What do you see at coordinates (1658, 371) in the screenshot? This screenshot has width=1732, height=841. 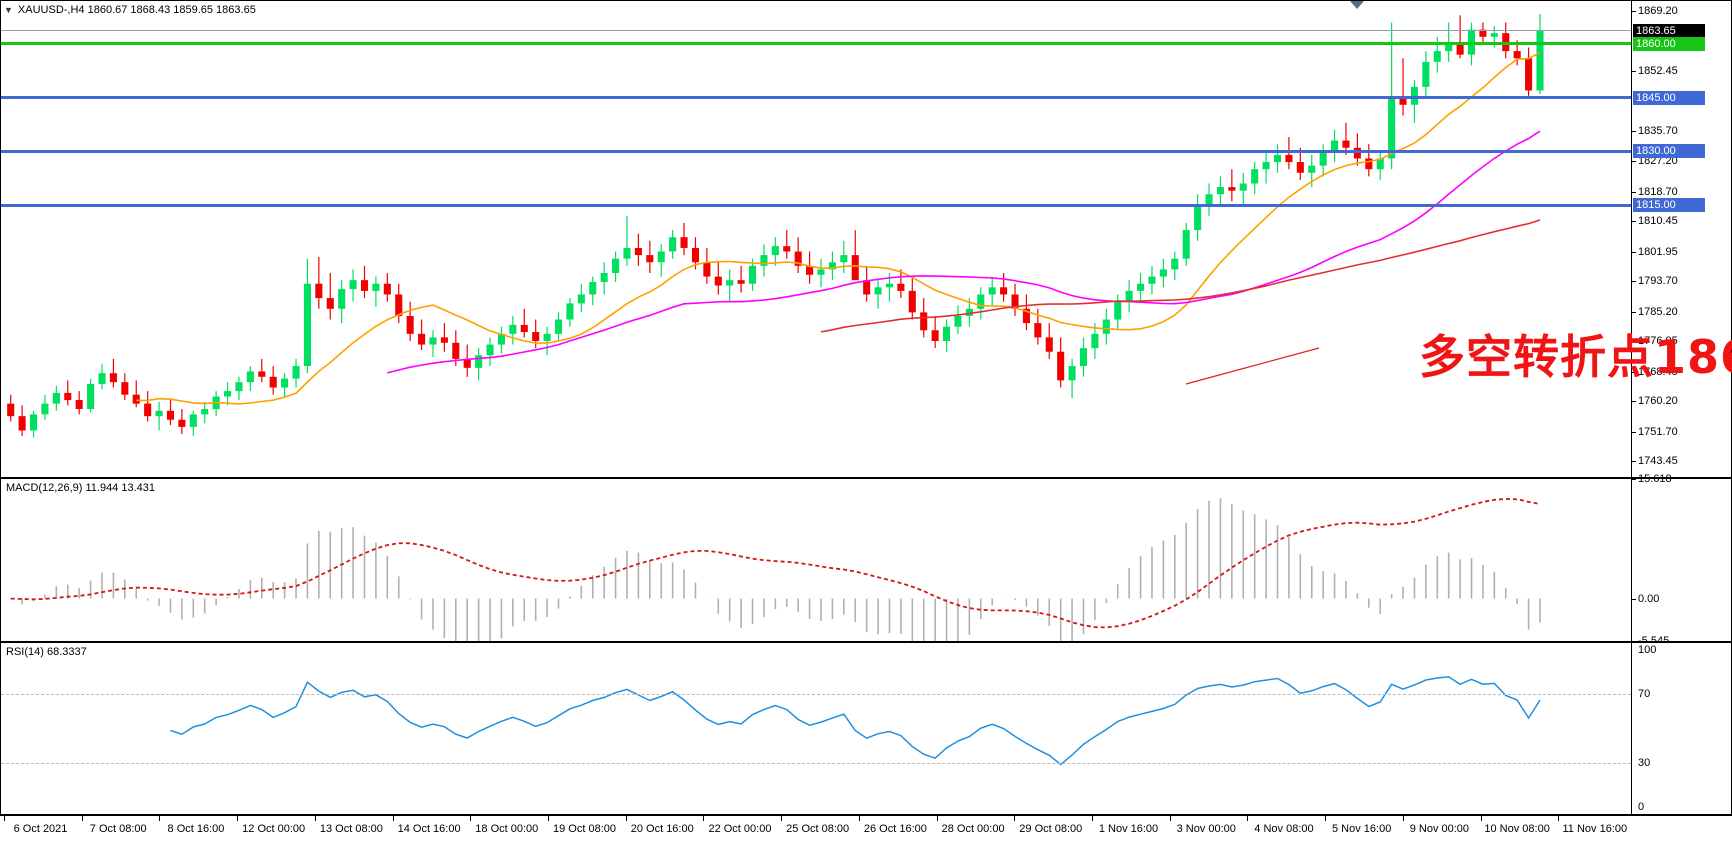 I see `price-tick-label: 1768.45` at bounding box center [1658, 371].